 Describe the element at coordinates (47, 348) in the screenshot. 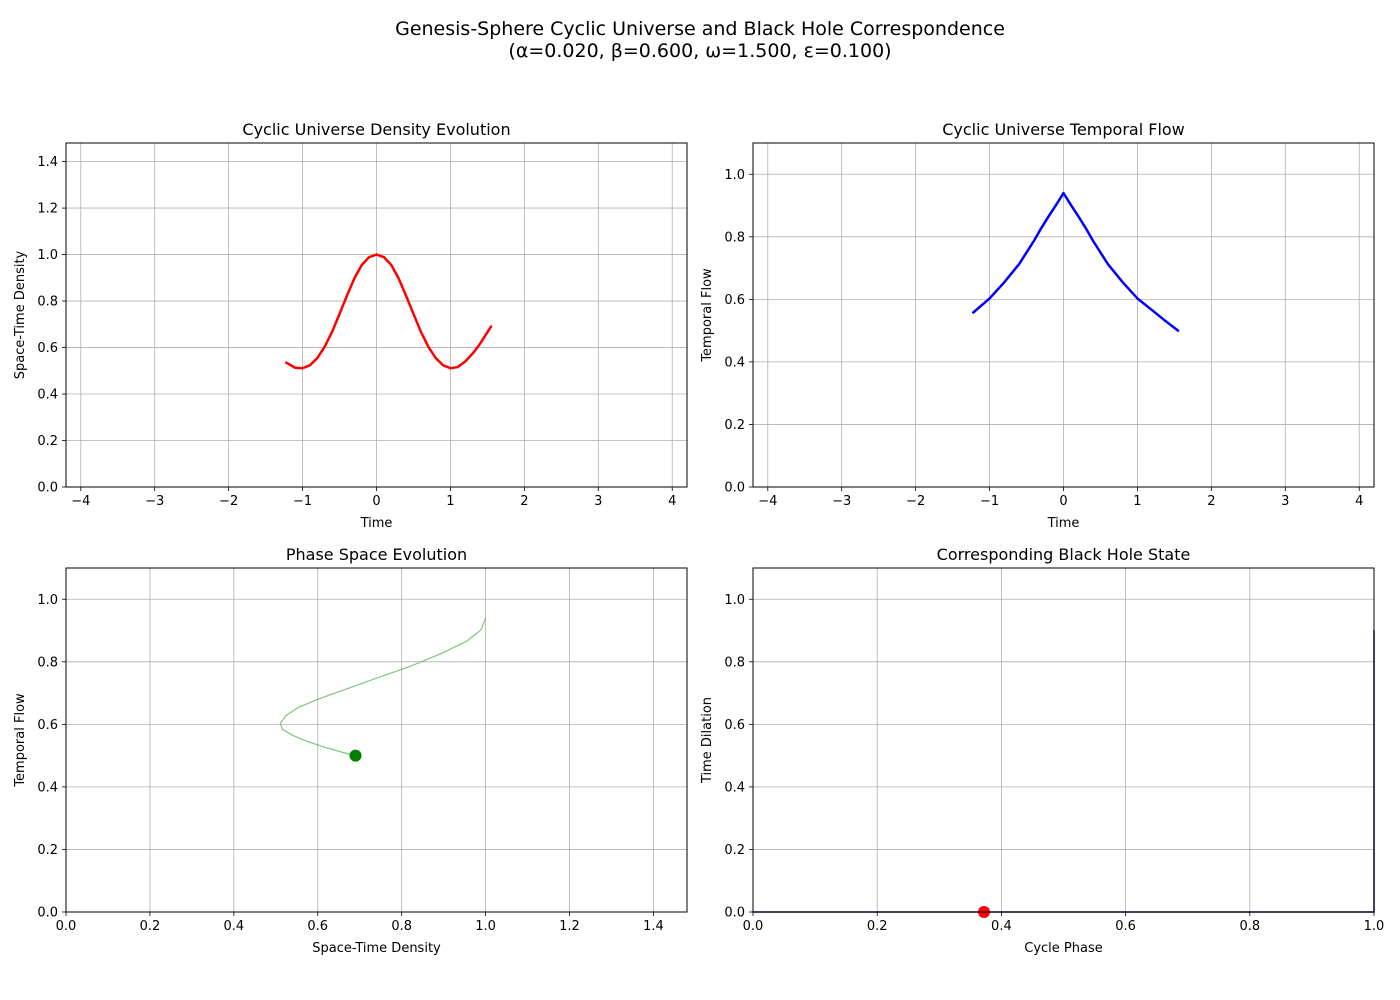

I see `density-y-tick-label: 0.6` at that location.